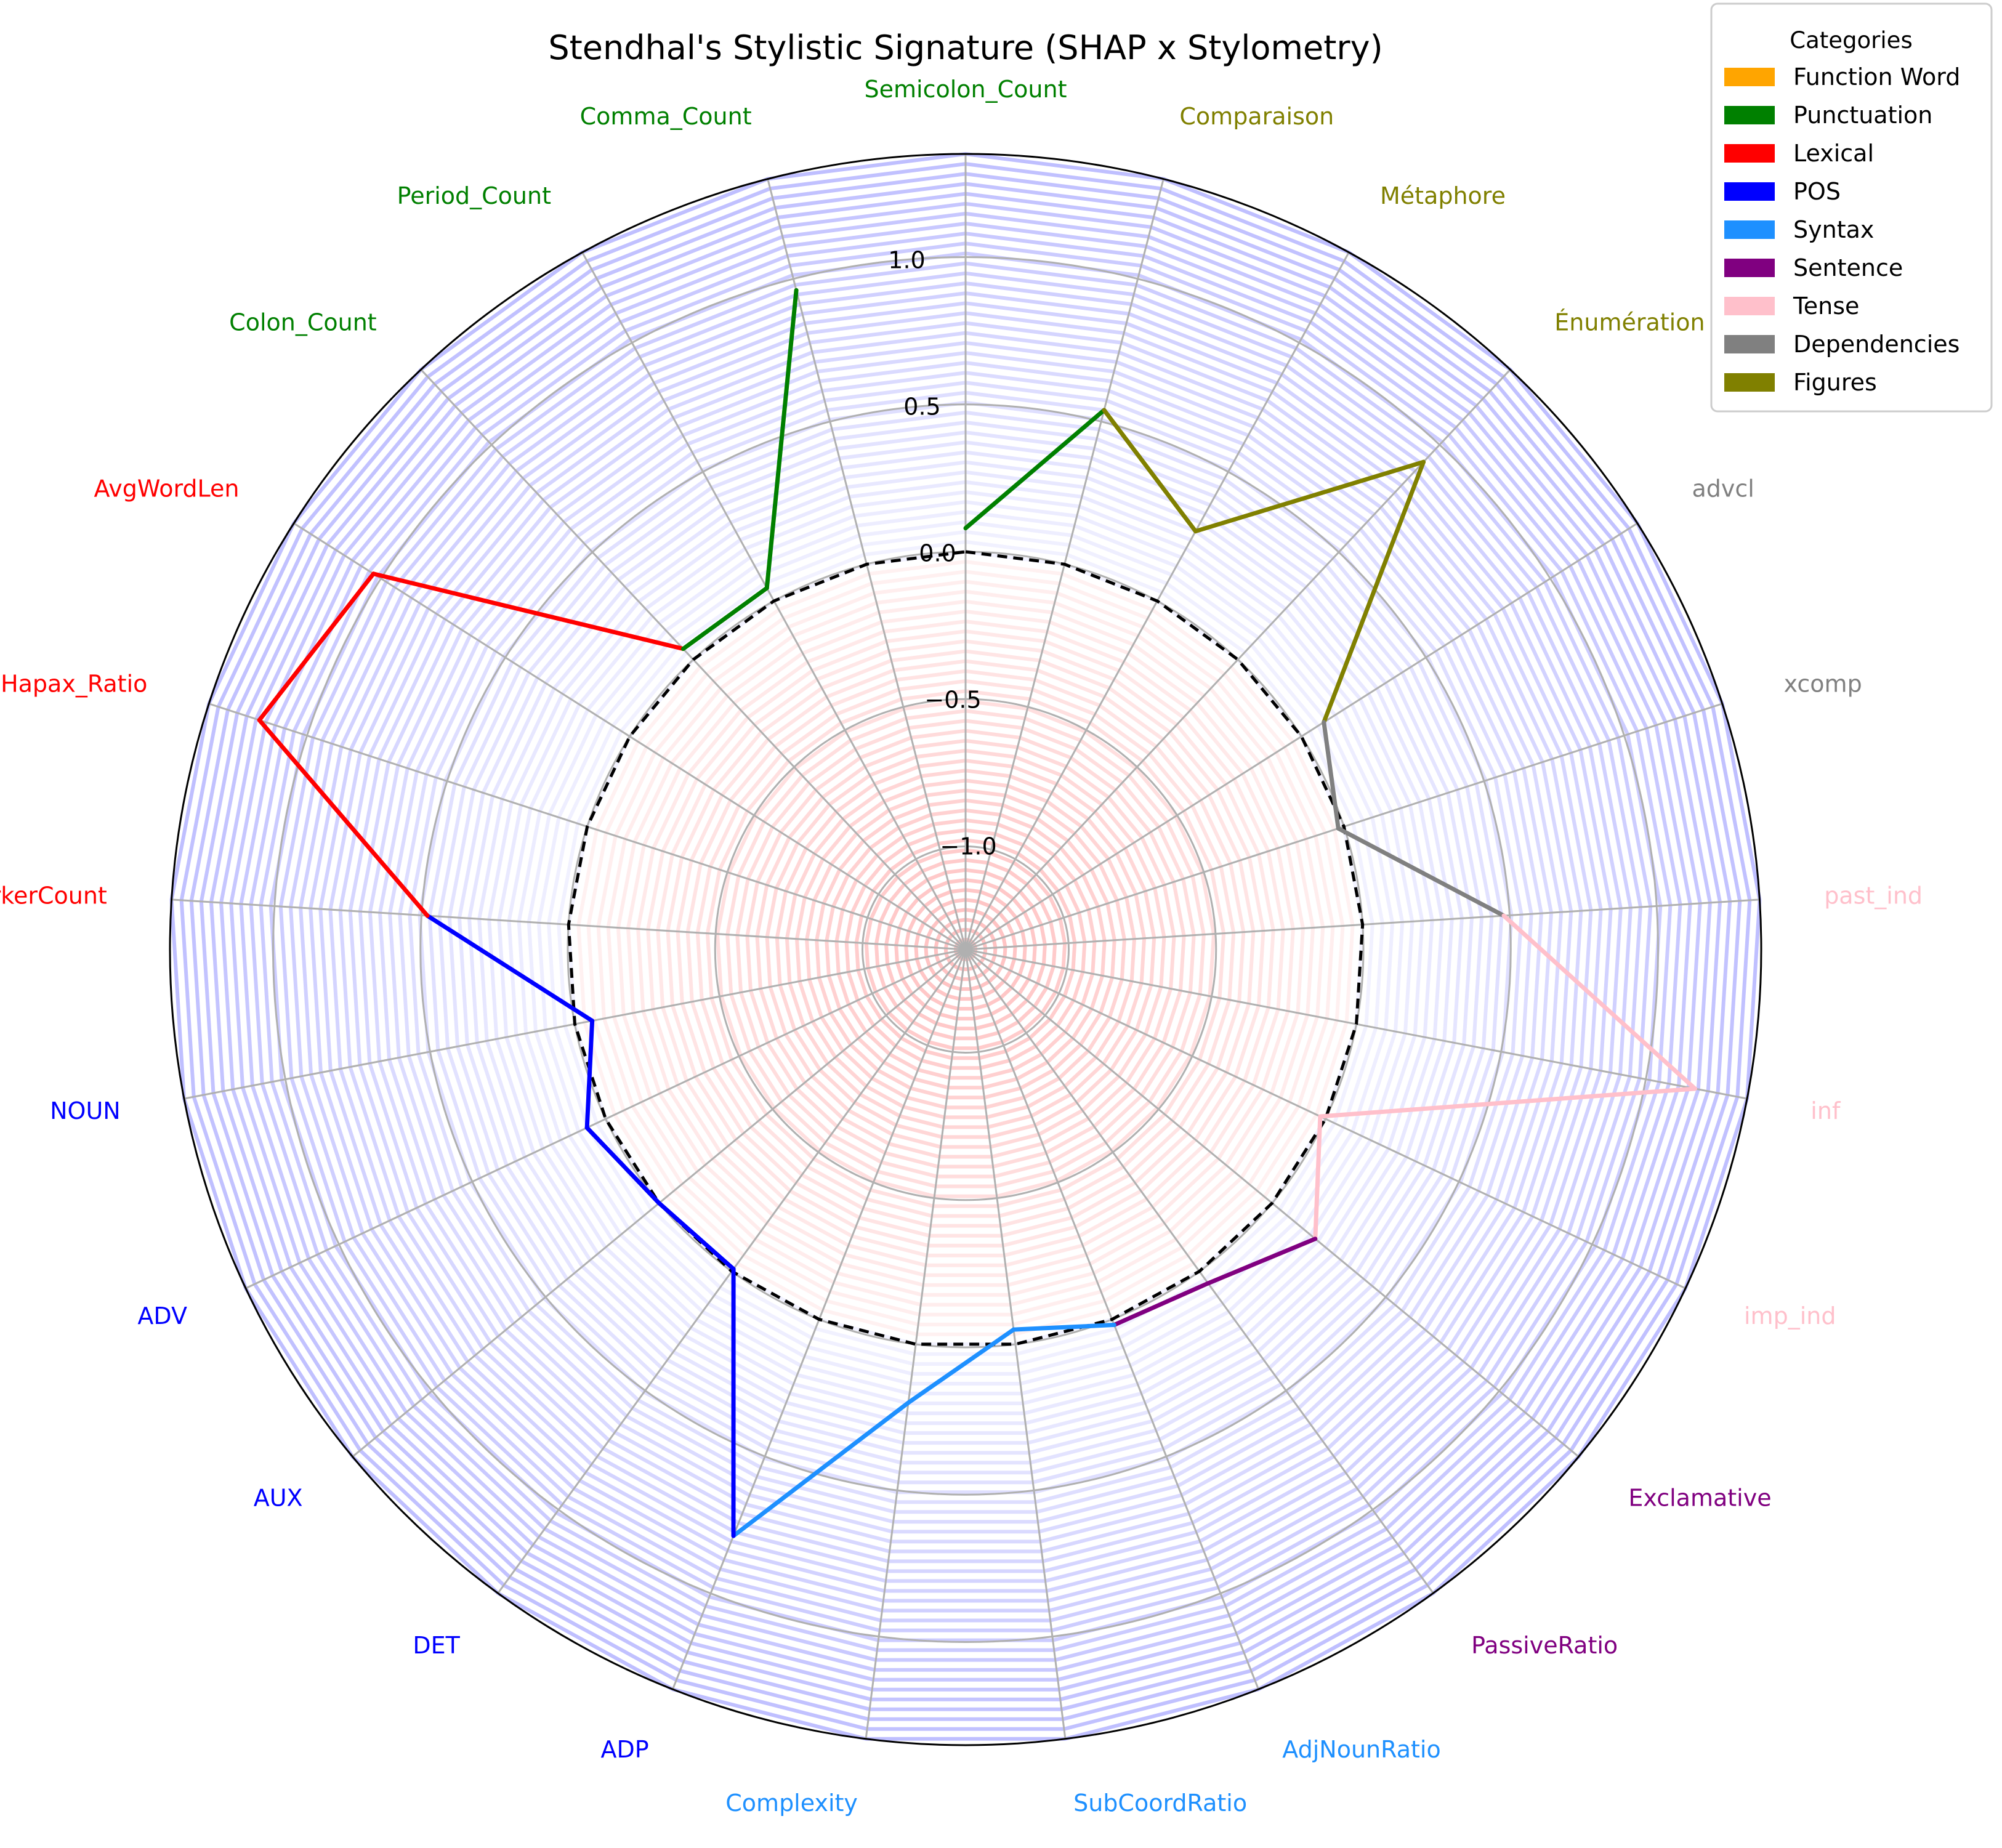  I want to click on series-segment-Semicolon_Count, so click(1035, 469).